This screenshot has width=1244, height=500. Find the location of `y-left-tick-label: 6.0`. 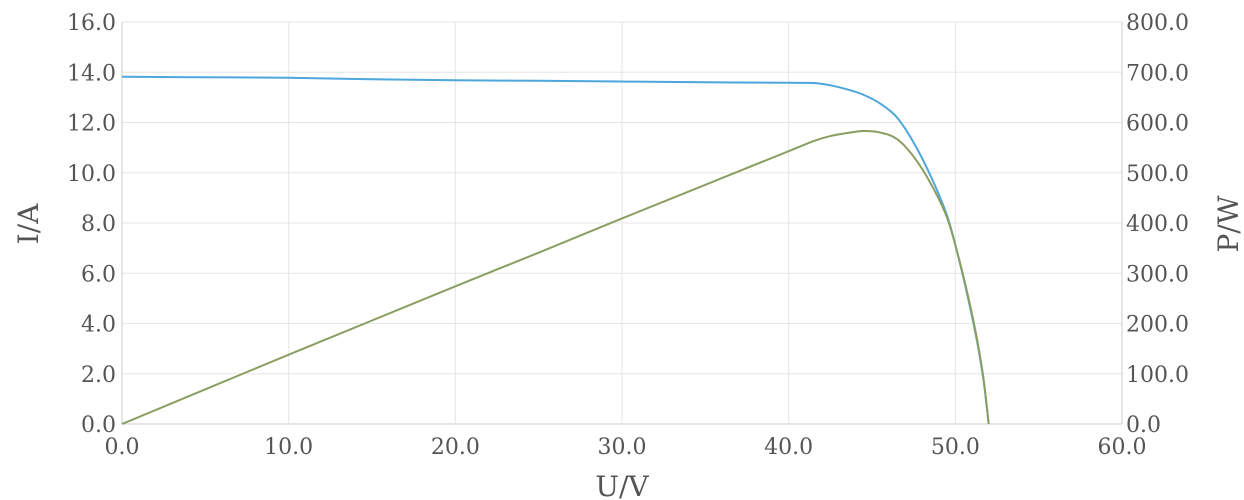

y-left-tick-label: 6.0 is located at coordinates (98, 274).